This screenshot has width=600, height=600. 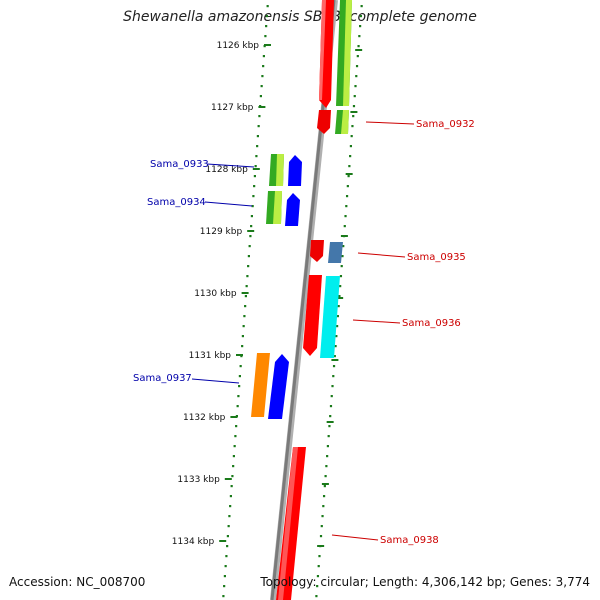 I want to click on gene-sama-0936-cds, so click(x=312, y=315).